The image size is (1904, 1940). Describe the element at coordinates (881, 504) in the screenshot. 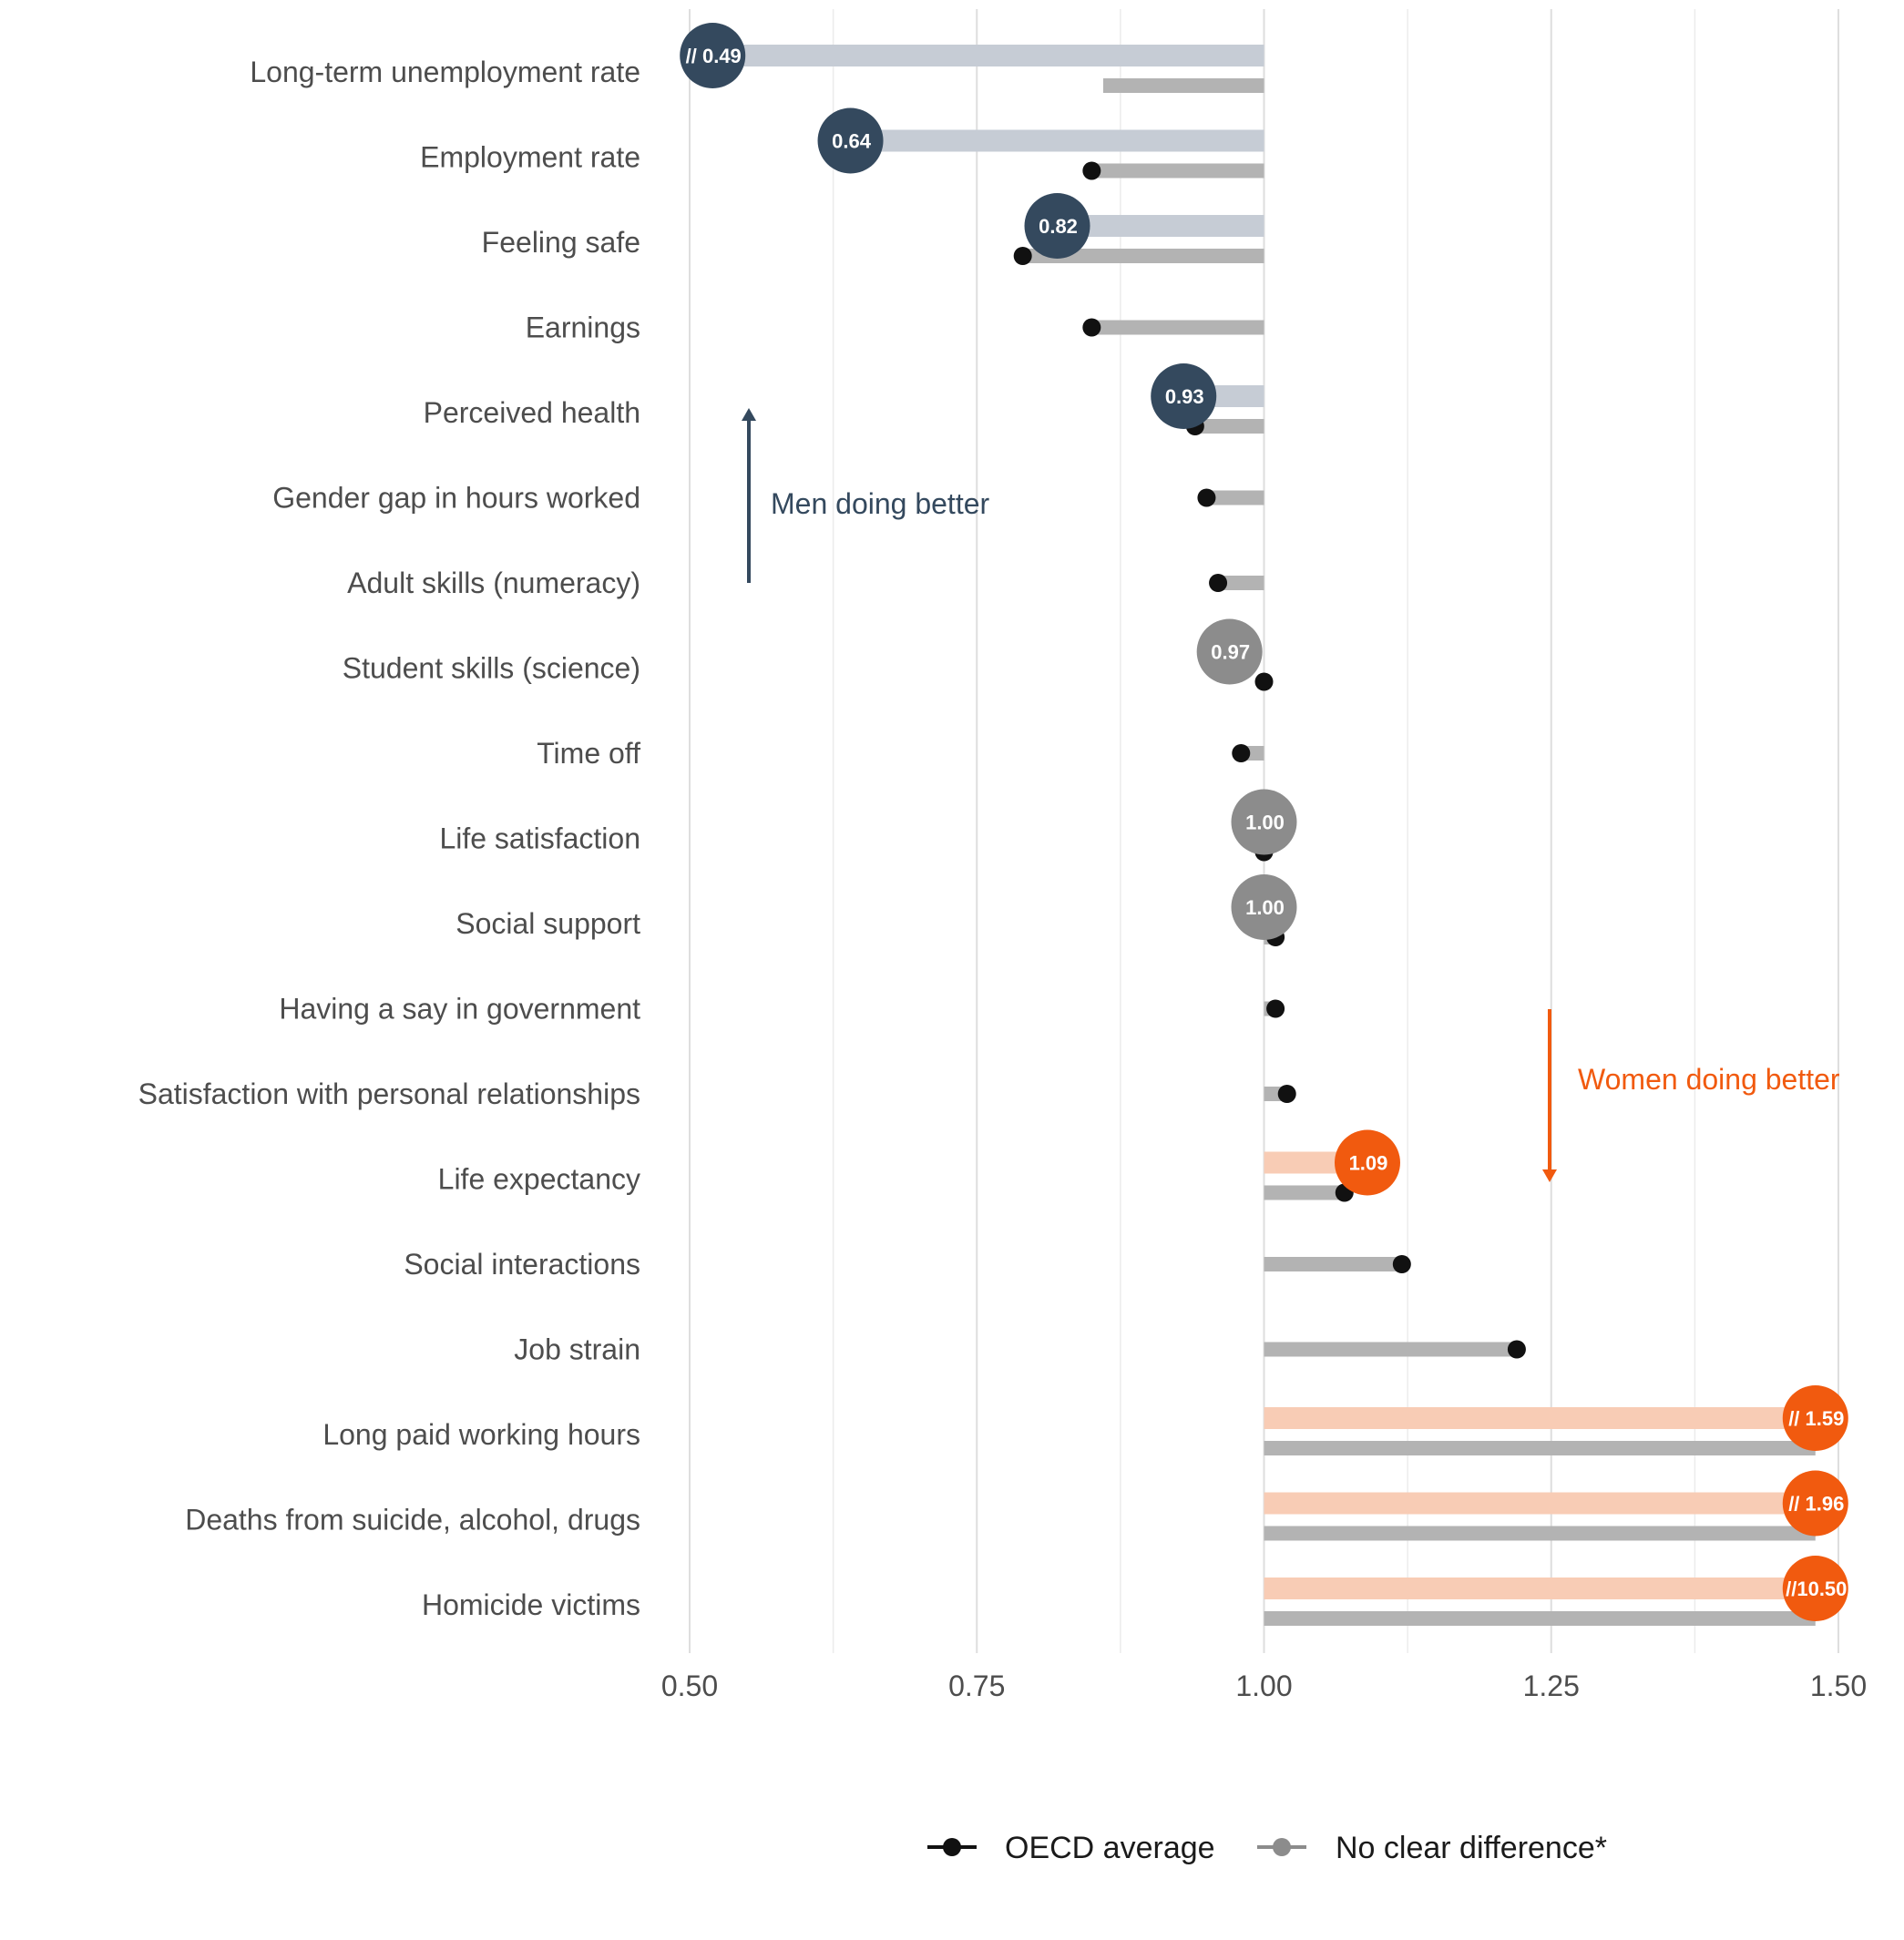

I see `men-doing-better-label: Men doing better` at that location.